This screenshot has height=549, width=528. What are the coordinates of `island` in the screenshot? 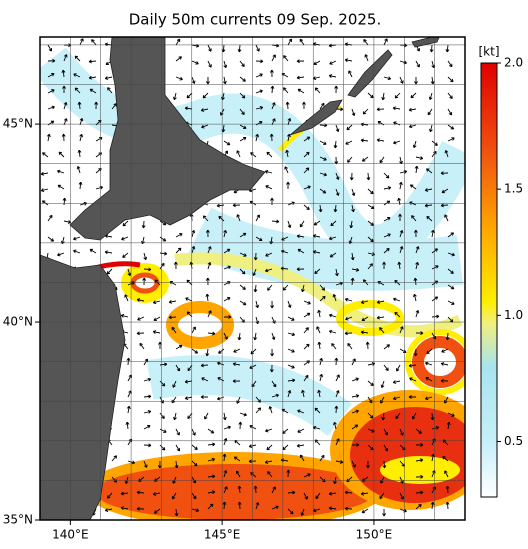 It's located at (316, 117).